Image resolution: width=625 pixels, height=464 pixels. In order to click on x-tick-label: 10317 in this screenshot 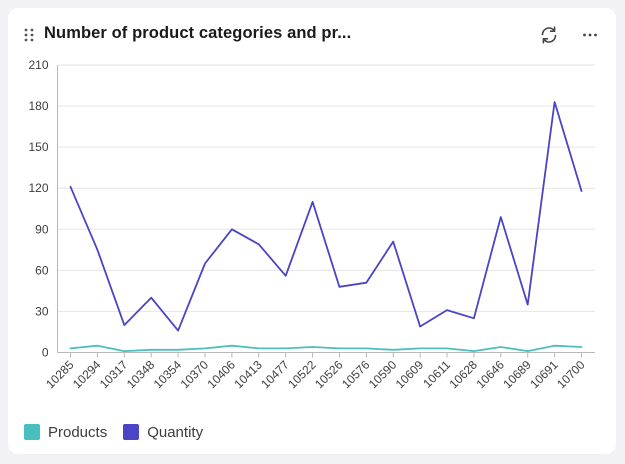, I will do `click(114, 374)`.